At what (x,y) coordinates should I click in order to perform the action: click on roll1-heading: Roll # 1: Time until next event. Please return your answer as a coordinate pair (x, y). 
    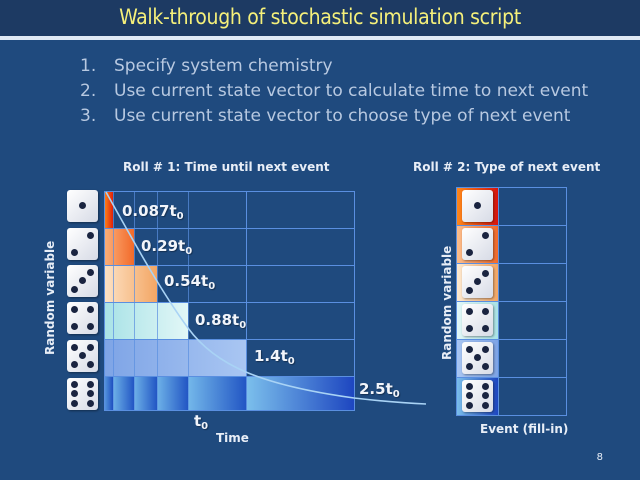
    Looking at the image, I should click on (226, 167).